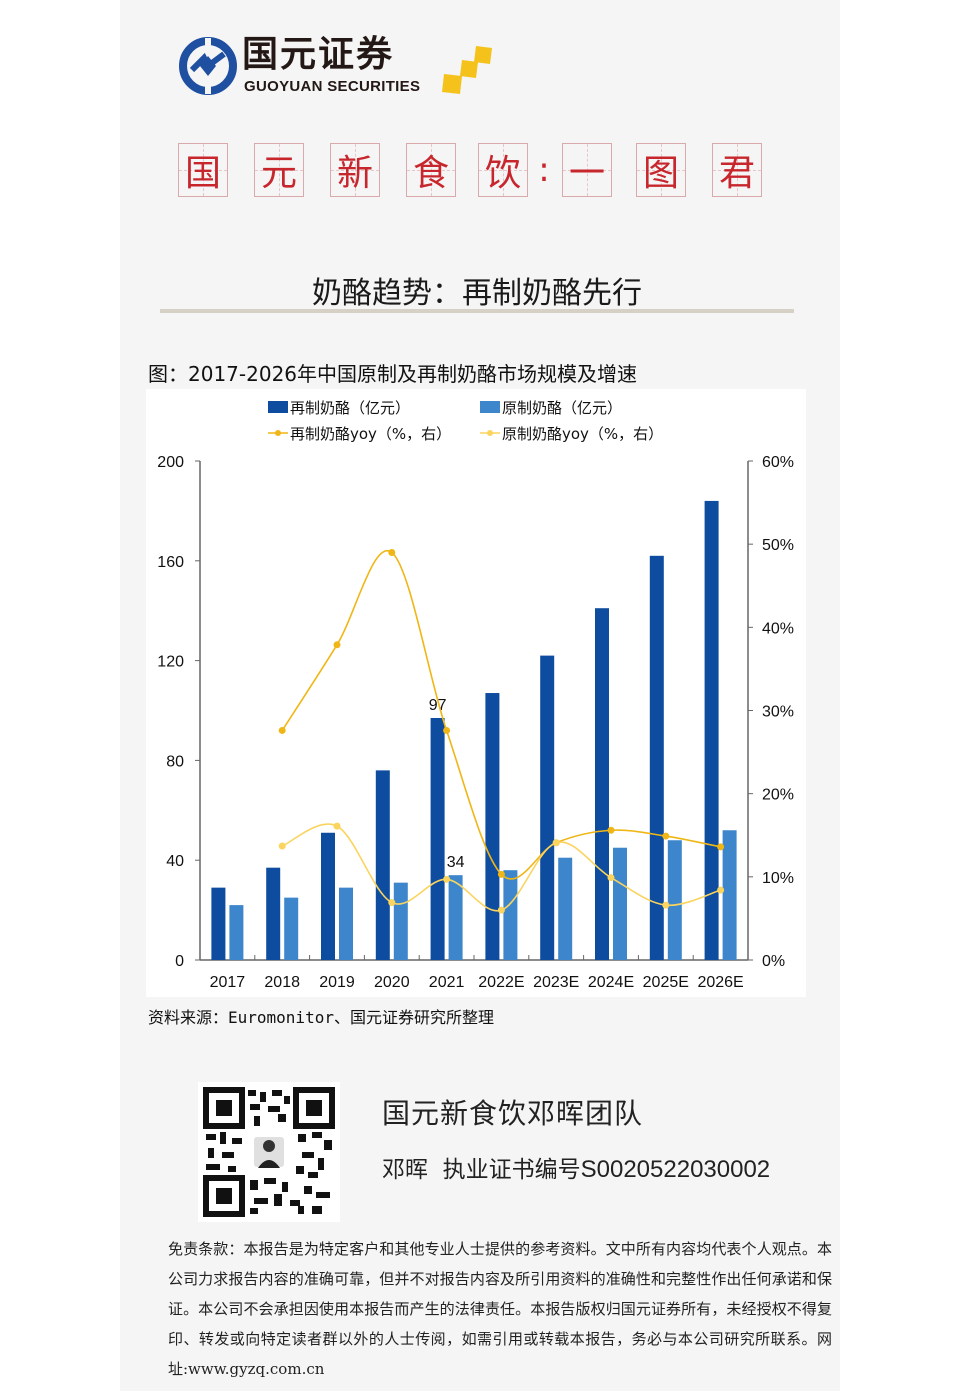  Describe the element at coordinates (337, 982) in the screenshot. I see `x-tick-label: 2019` at that location.